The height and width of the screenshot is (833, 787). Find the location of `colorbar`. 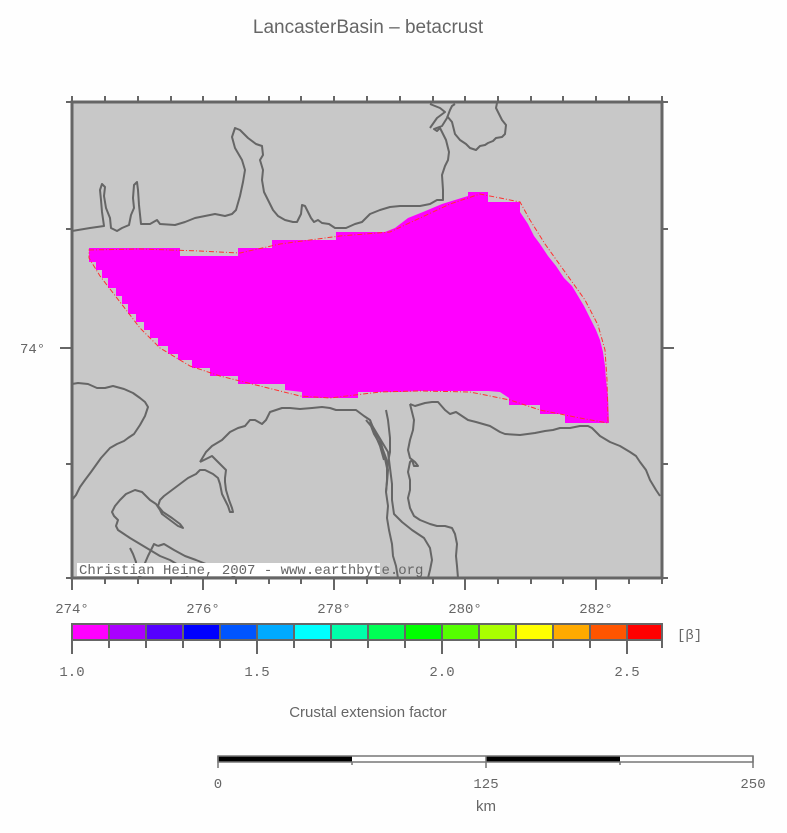

colorbar is located at coordinates (367, 638).